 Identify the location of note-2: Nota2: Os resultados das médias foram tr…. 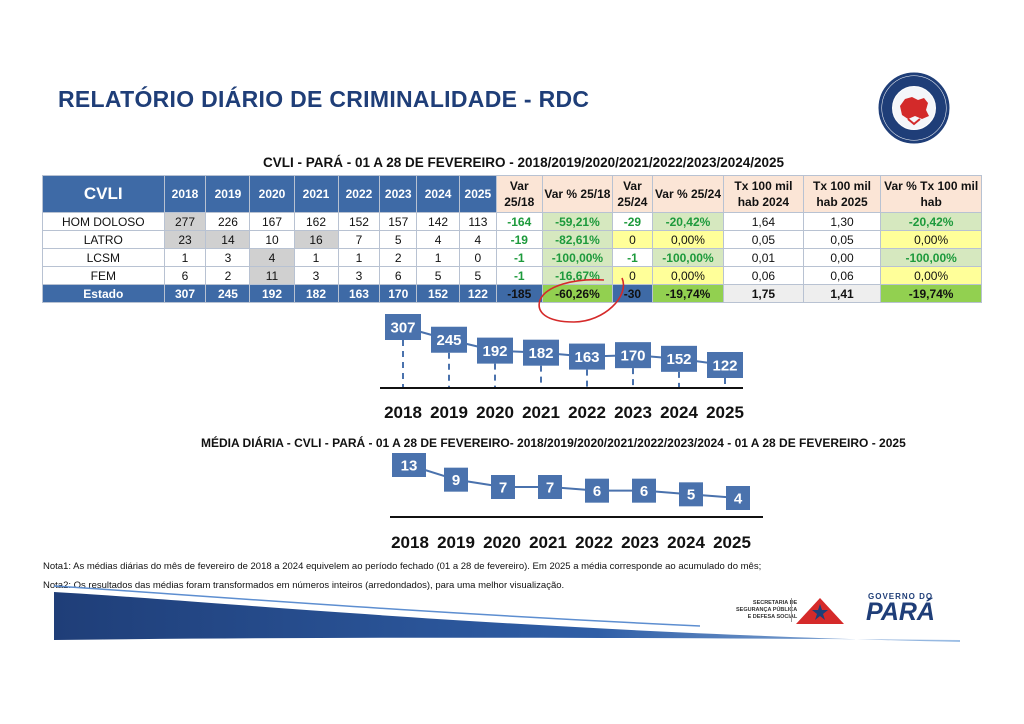
(304, 585).